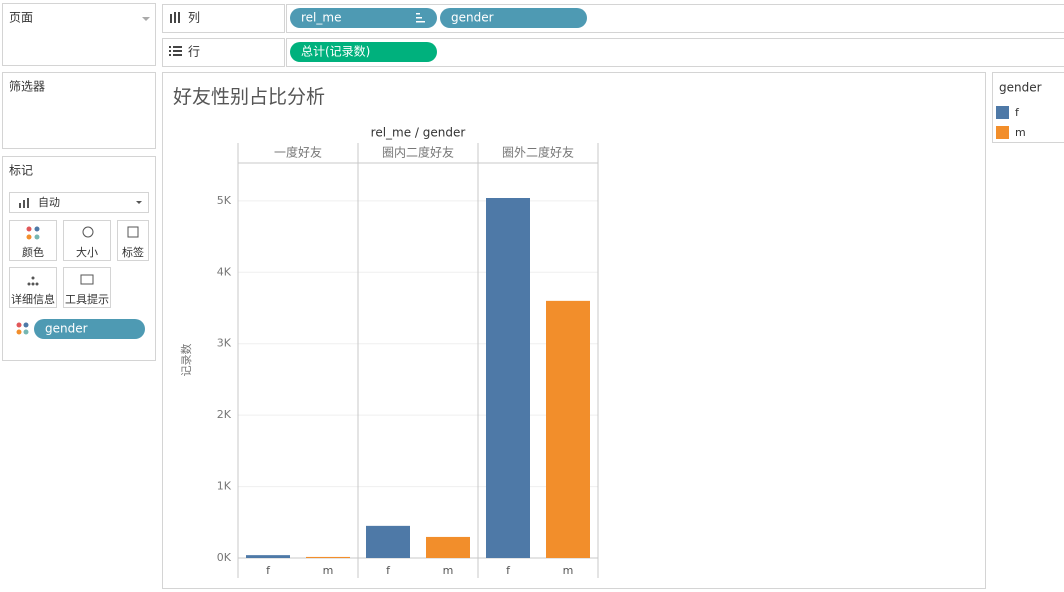 The image size is (1064, 592). I want to click on columns-label: 列, so click(194, 18).